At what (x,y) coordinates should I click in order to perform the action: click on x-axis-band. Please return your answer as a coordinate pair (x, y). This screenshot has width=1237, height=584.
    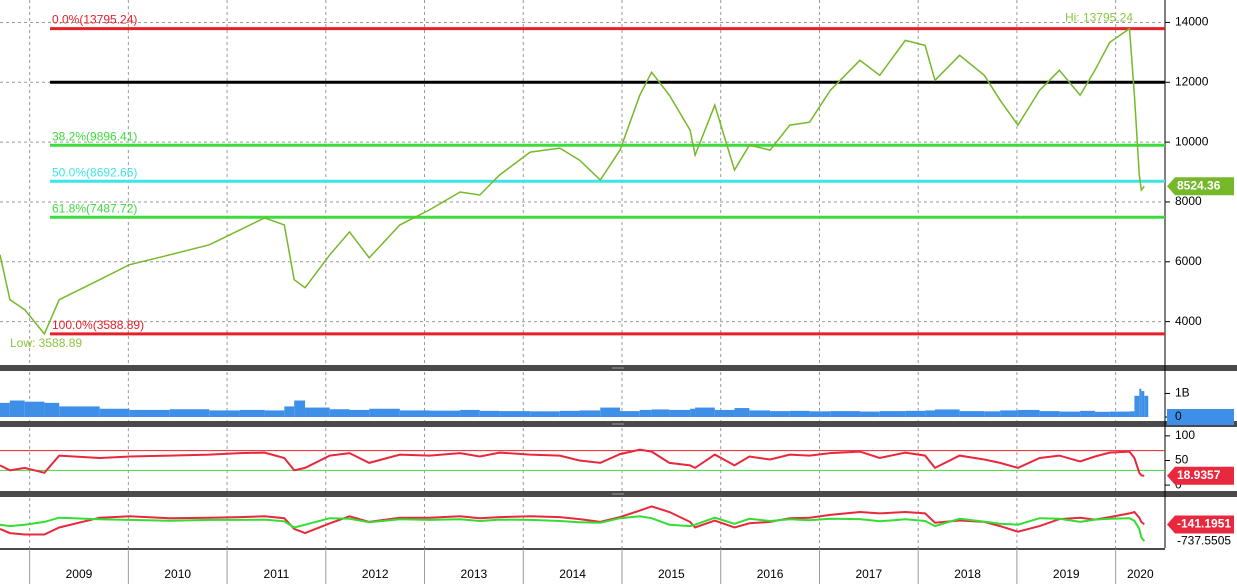
    Looking at the image, I should click on (582, 566).